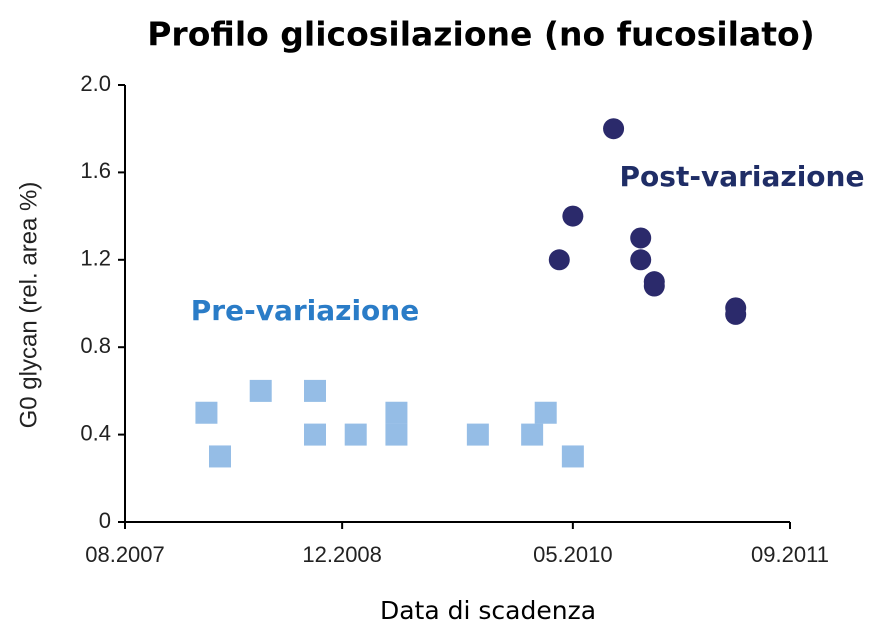 This screenshot has width=881, height=635. Describe the element at coordinates (481, 34) in the screenshot. I see `chart-title: Profilo glicosilazione (no fucosilato)` at that location.